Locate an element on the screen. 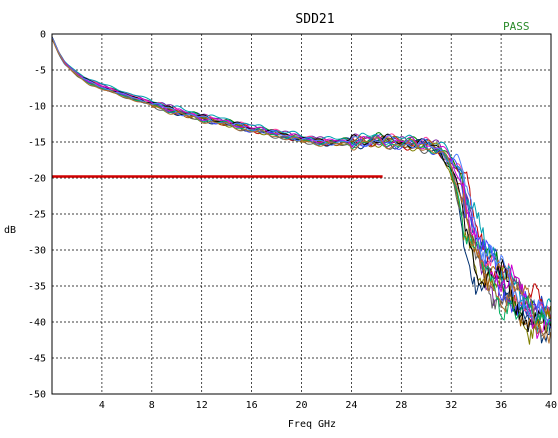 This screenshot has width=558, height=438. y-tick-label-8: -40 is located at coordinates (37, 323).